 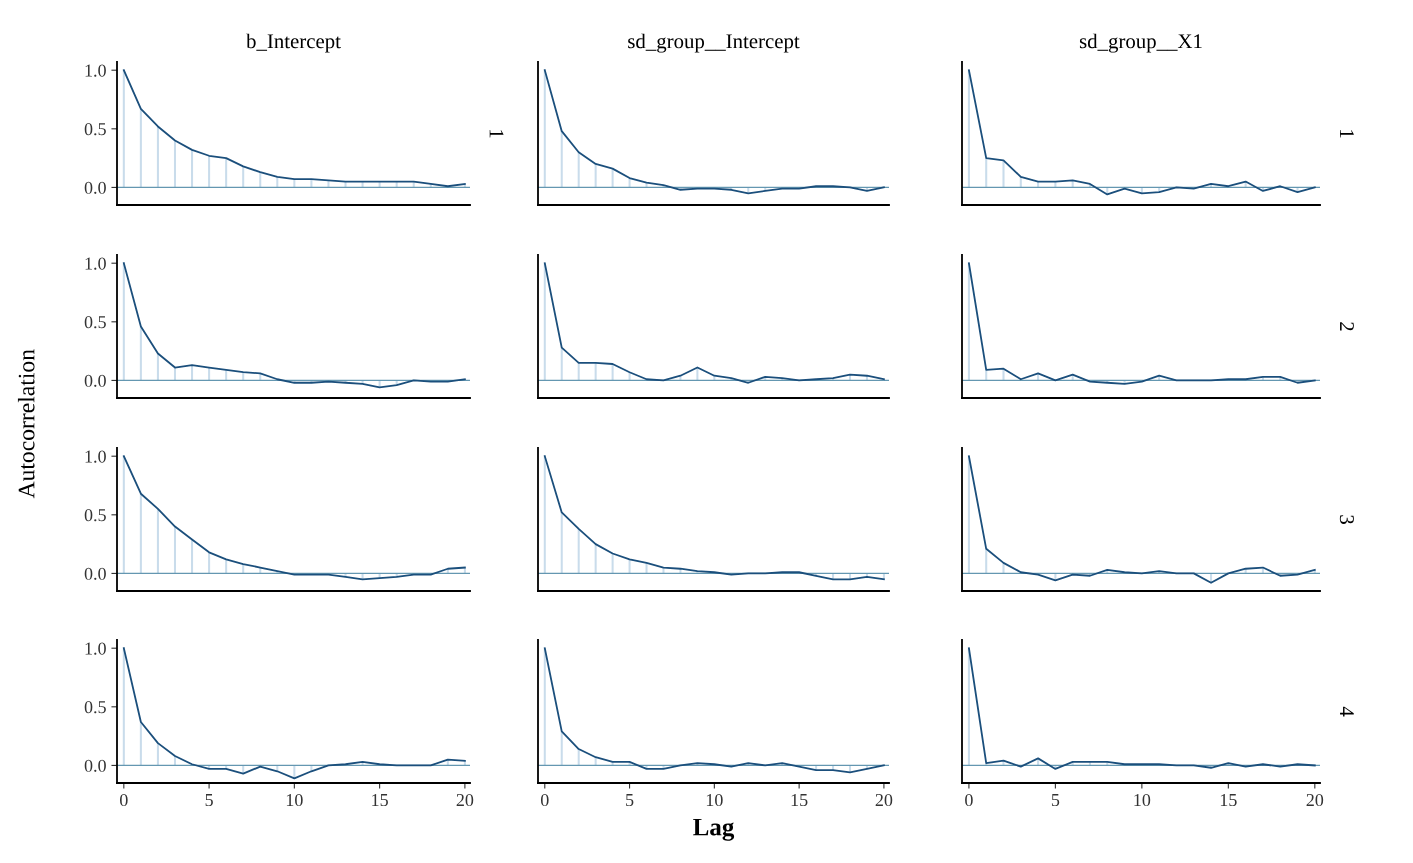 What do you see at coordinates (1347, 711) in the screenshot?
I see `y2-axis-title: 4` at bounding box center [1347, 711].